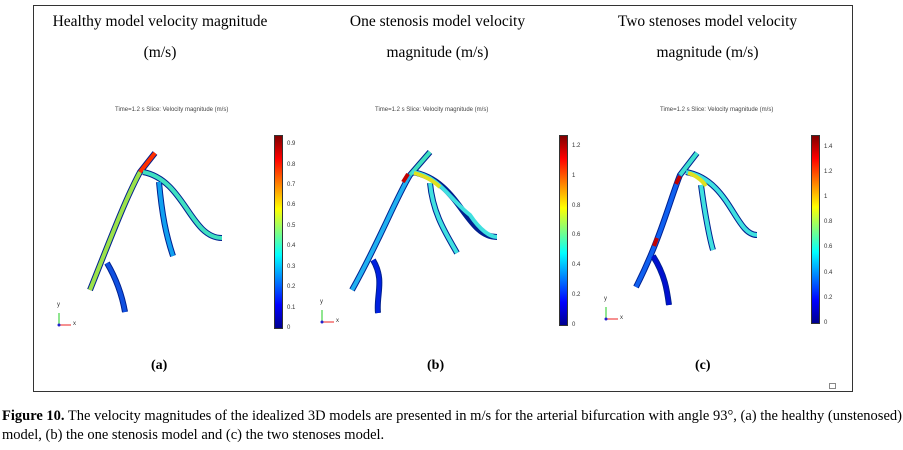 This screenshot has height=450, width=903. I want to click on colorbar-tick-label: 0.9, so click(291, 144).